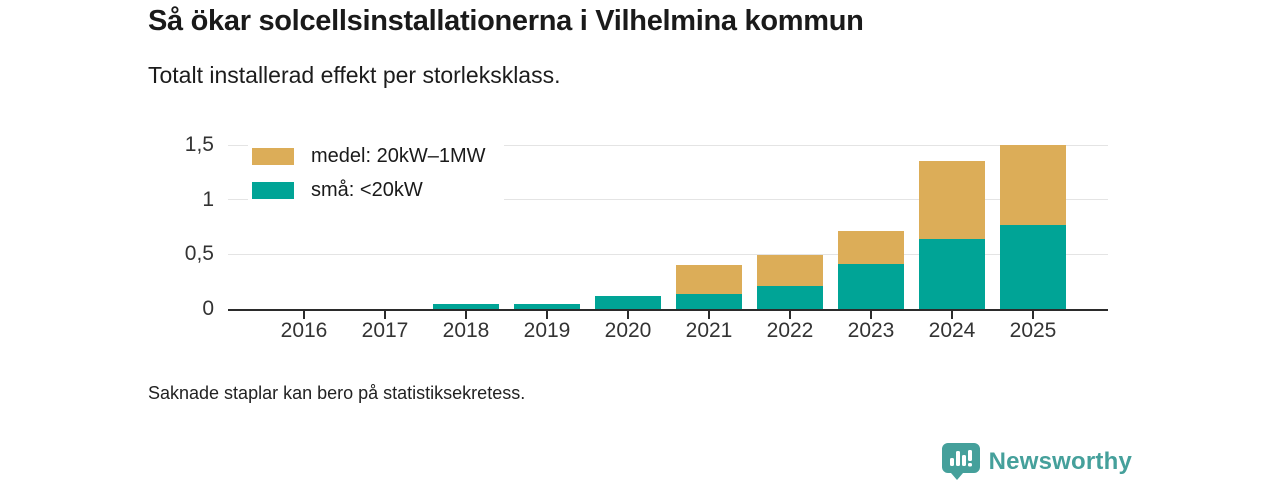 This screenshot has width=1280, height=480. What do you see at coordinates (790, 271) in the screenshot?
I see `bar-medel-2022` at bounding box center [790, 271].